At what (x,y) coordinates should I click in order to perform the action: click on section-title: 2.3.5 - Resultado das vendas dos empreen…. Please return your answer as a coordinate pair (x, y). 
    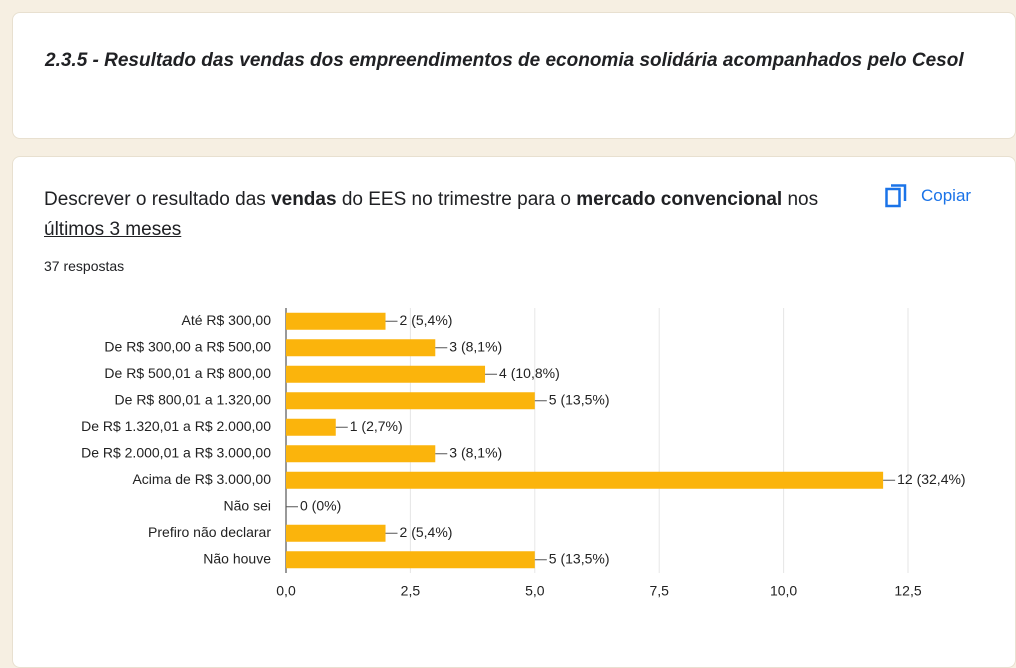
    Looking at the image, I should click on (504, 60).